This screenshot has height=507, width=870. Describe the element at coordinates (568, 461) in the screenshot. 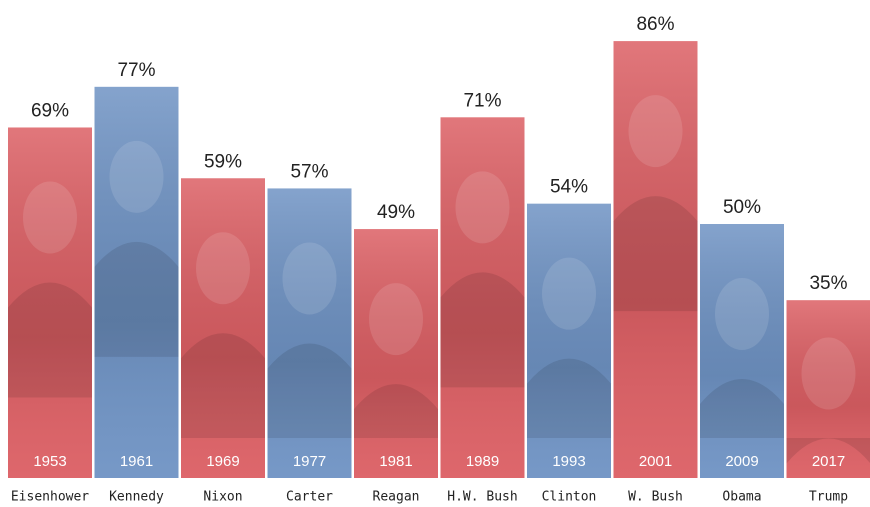

I see `year-label: 1993` at that location.